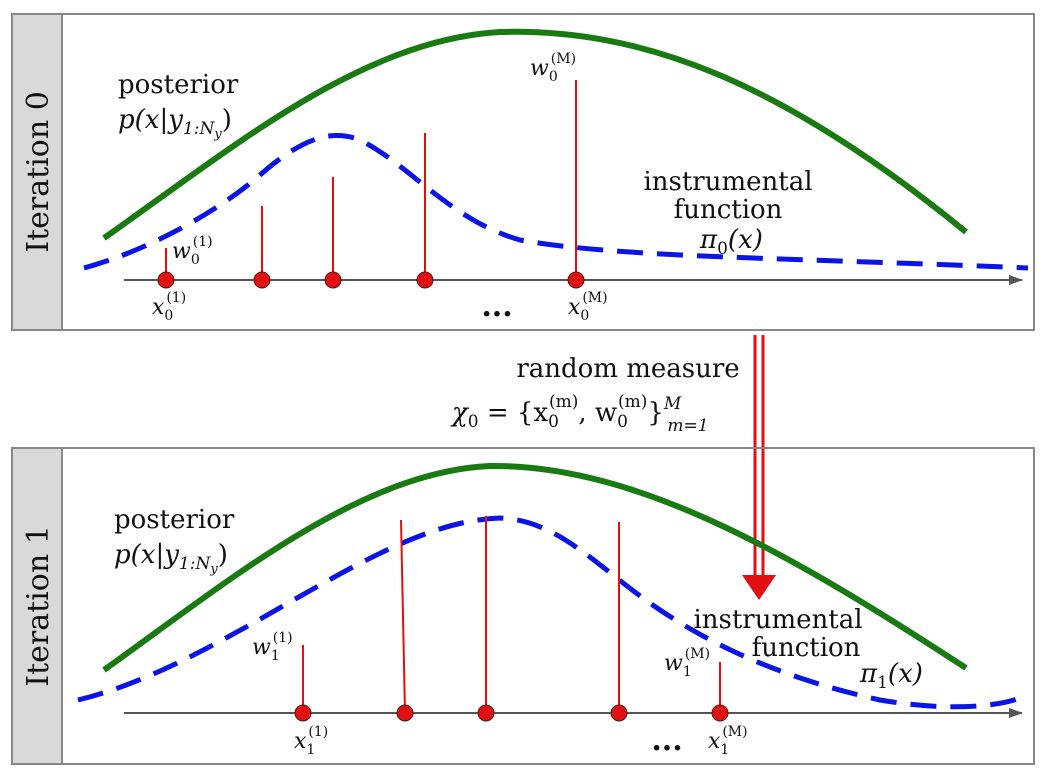  Describe the element at coordinates (169, 307) in the screenshot. I see `sample-label-first-0: x0(1)` at that location.